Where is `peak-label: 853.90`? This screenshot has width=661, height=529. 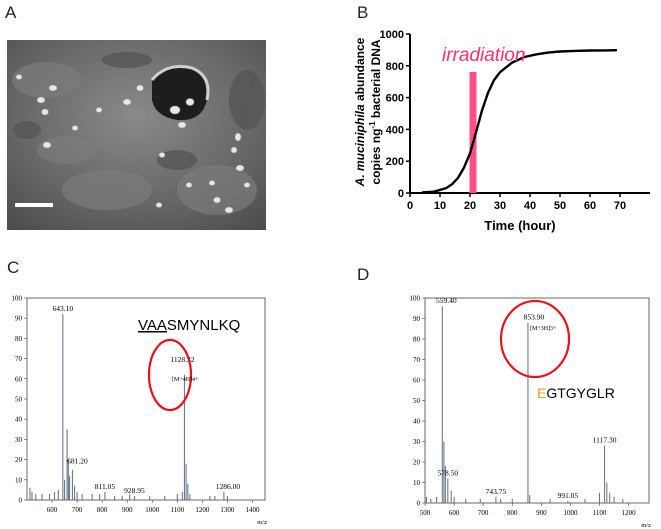 peak-label: 853.90 is located at coordinates (534, 317).